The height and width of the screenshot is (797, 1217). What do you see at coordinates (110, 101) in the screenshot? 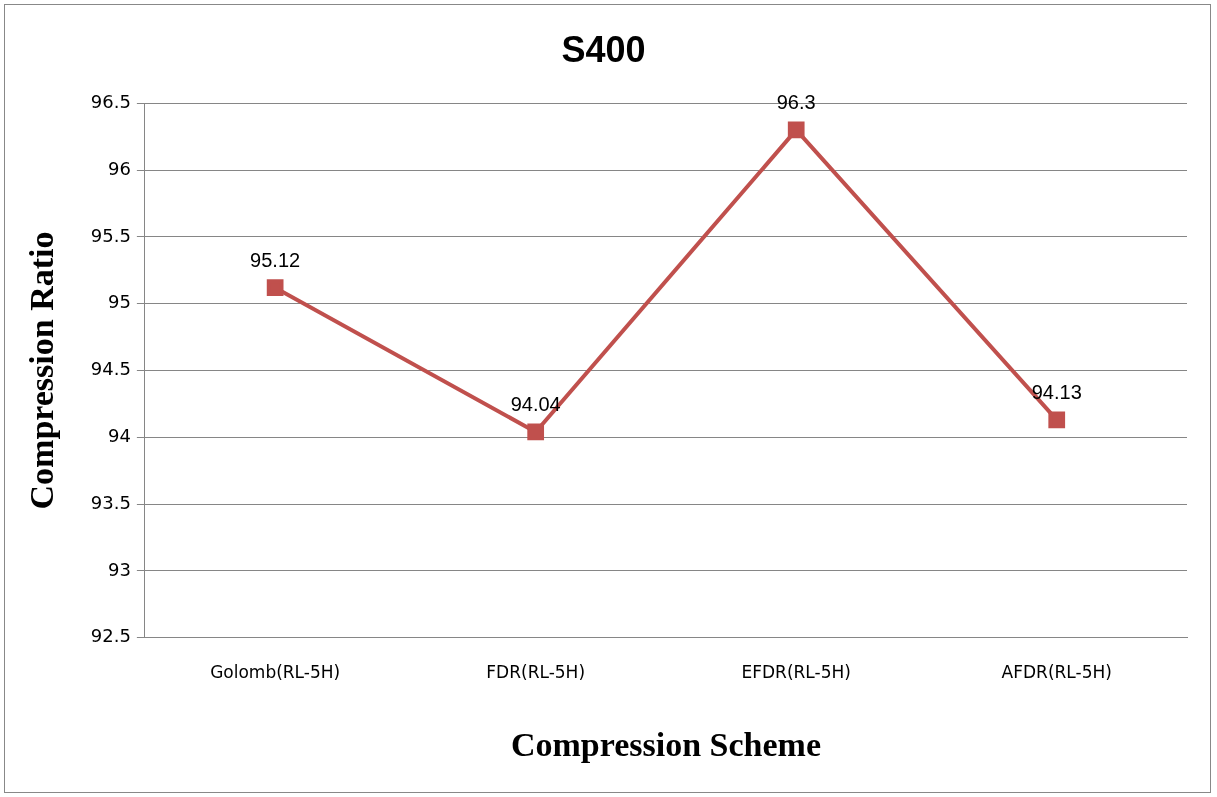
I see `y-tick-label: 96.5` at bounding box center [110, 101].